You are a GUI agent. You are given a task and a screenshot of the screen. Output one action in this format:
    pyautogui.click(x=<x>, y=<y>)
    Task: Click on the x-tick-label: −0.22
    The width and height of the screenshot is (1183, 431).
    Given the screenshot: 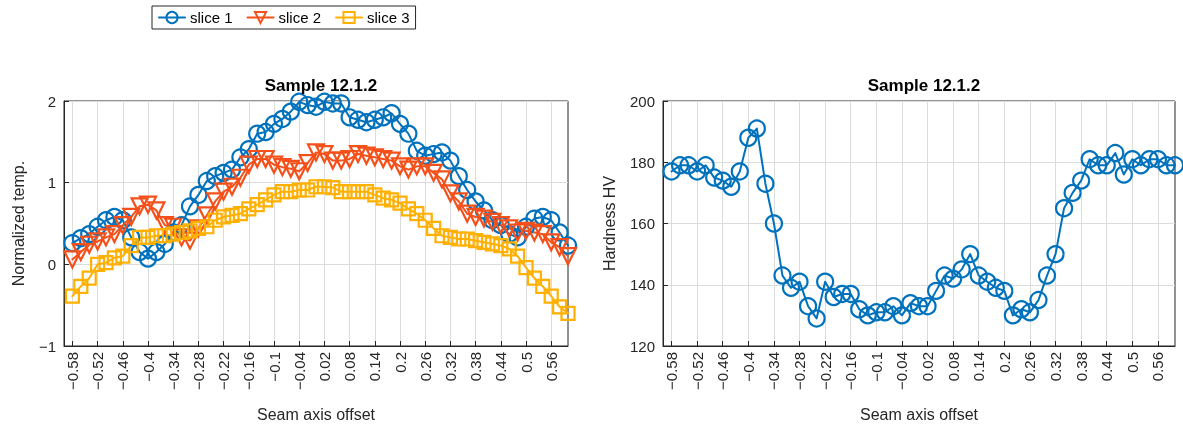 What is the action you would take?
    pyautogui.click(x=224, y=371)
    